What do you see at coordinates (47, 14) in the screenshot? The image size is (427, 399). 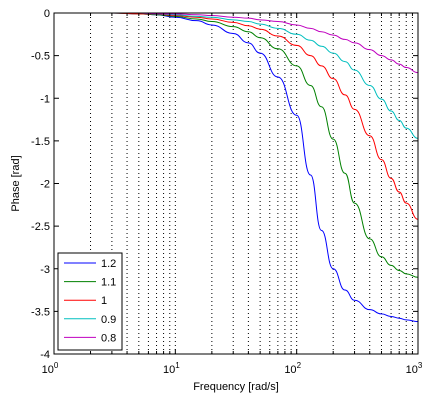 I see `y-tick-label: 0` at bounding box center [47, 14].